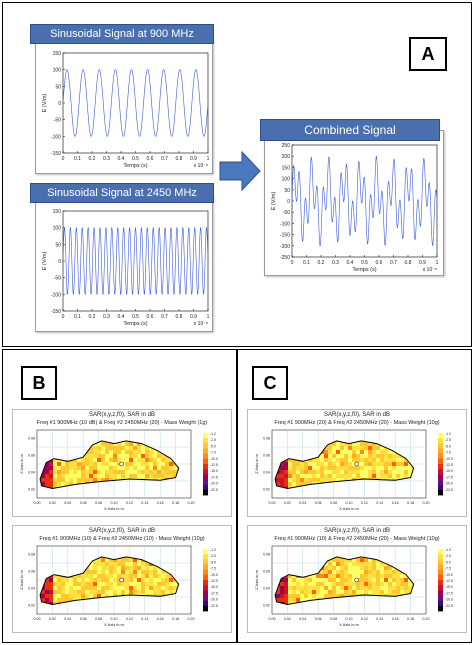  Describe the element at coordinates (45, 261) in the screenshot. I see `y-axis-label: E (V/m)` at that location.